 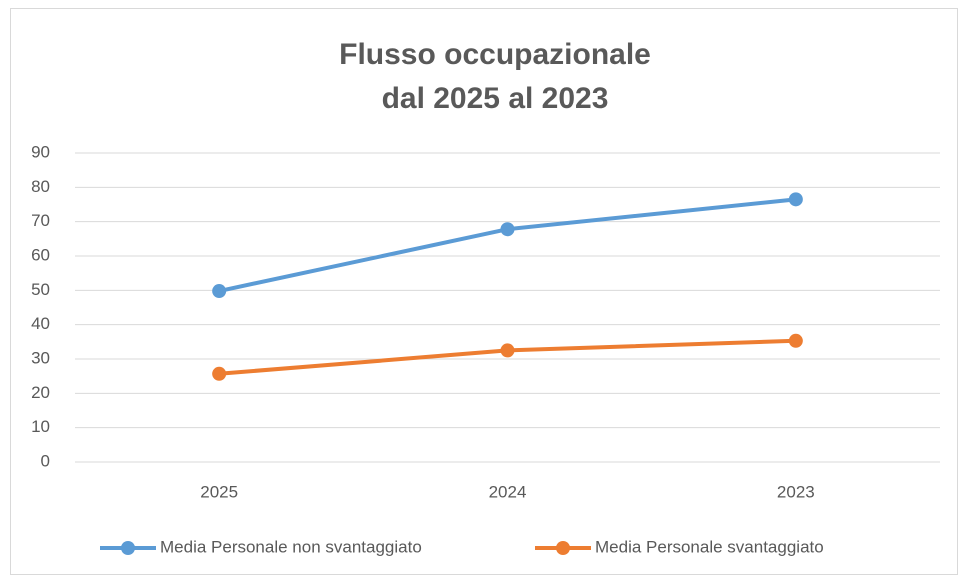 What do you see at coordinates (219, 491) in the screenshot?
I see `x-tick-label: 2025` at bounding box center [219, 491].